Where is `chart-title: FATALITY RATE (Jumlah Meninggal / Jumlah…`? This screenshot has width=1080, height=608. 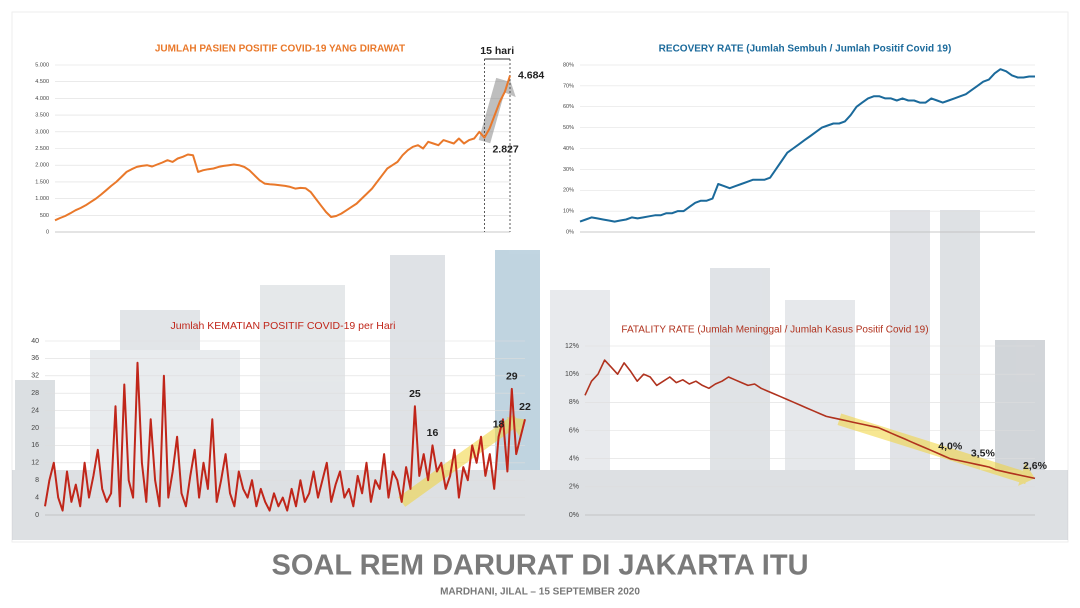 chart-title: FATALITY RATE (Jumlah Meninggal / Jumlah… is located at coordinates (774, 330).